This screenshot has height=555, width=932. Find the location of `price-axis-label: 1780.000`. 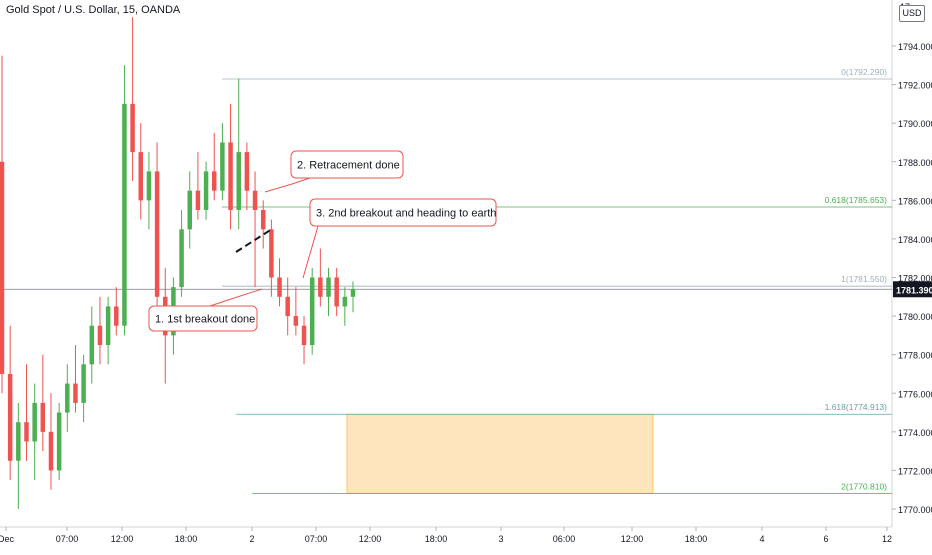

price-axis-label: 1780.000 is located at coordinates (915, 317).